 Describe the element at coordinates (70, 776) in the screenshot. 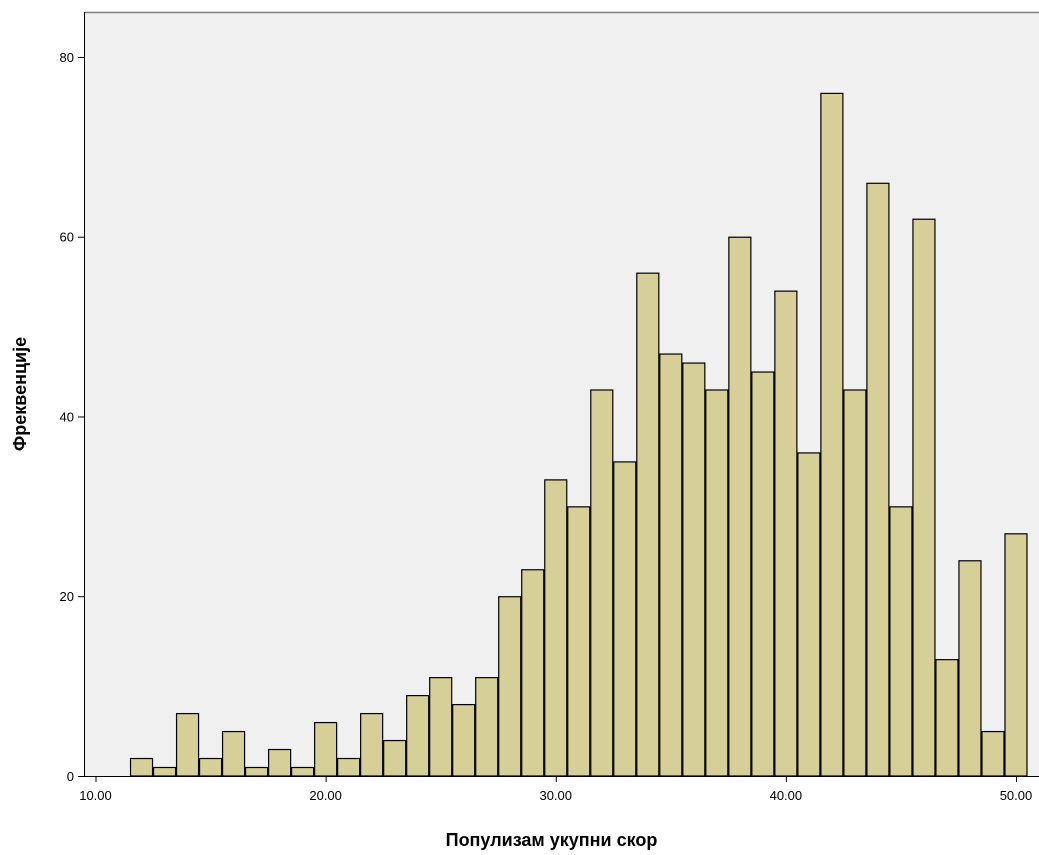

I see `y-tick-label: 0` at that location.